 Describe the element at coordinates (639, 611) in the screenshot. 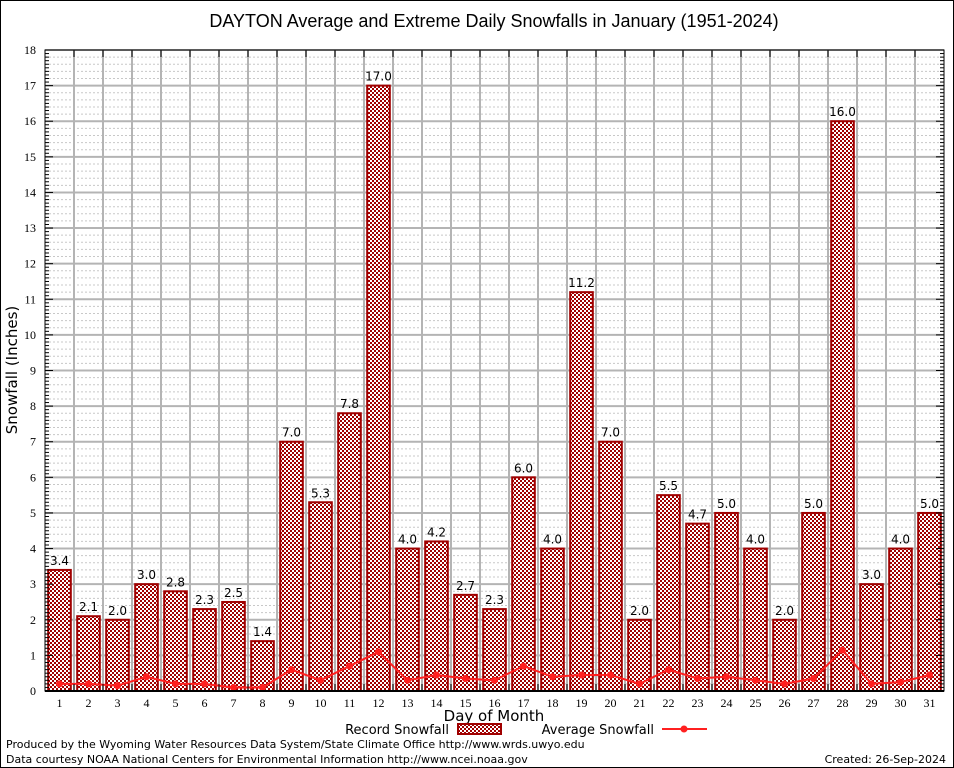

I see `bar-value-label: 2.0` at that location.